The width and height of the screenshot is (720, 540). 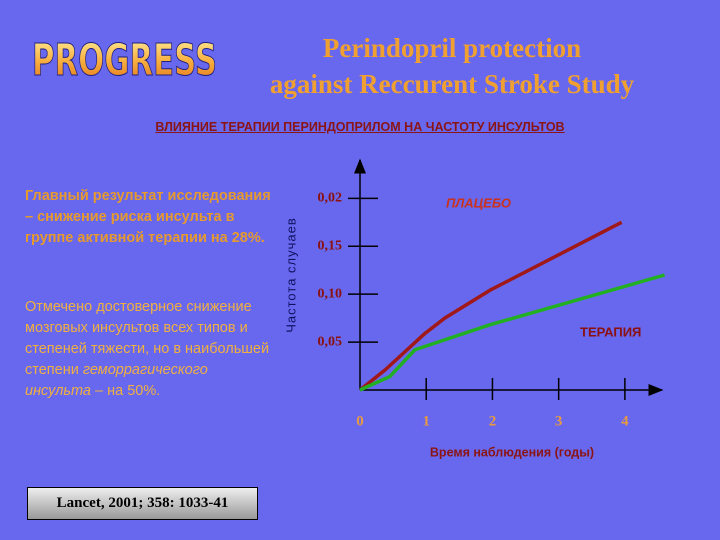 What do you see at coordinates (559, 421) in the screenshot?
I see `x-tick-label: 3` at bounding box center [559, 421].